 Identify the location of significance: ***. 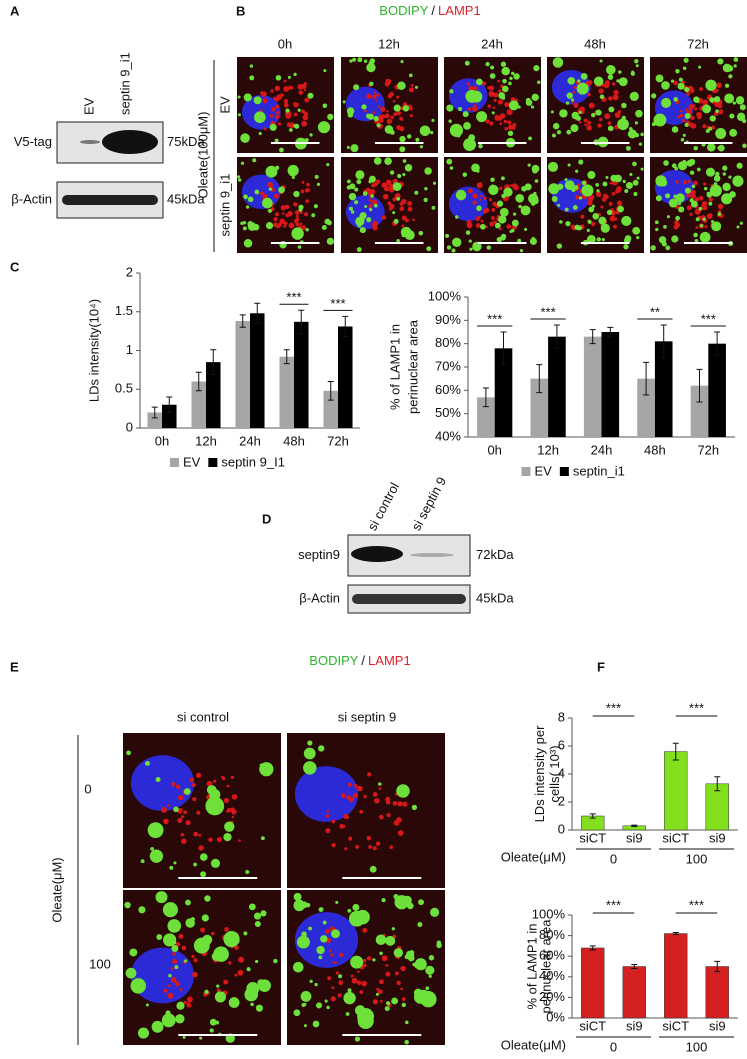
(613, 707).